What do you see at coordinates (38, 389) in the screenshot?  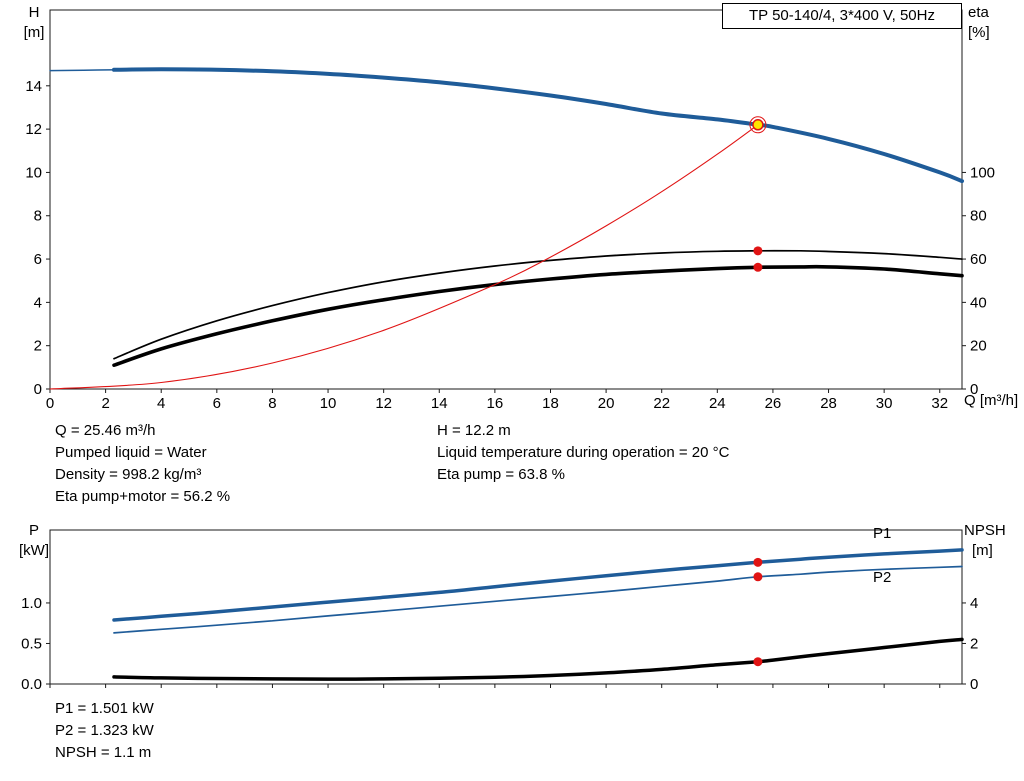 I see `left-tick-label: 0` at bounding box center [38, 389].